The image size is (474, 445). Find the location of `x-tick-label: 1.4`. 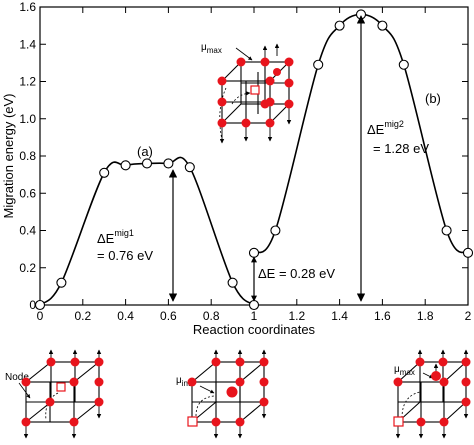

x-tick-label: 1.4 is located at coordinates (339, 316).